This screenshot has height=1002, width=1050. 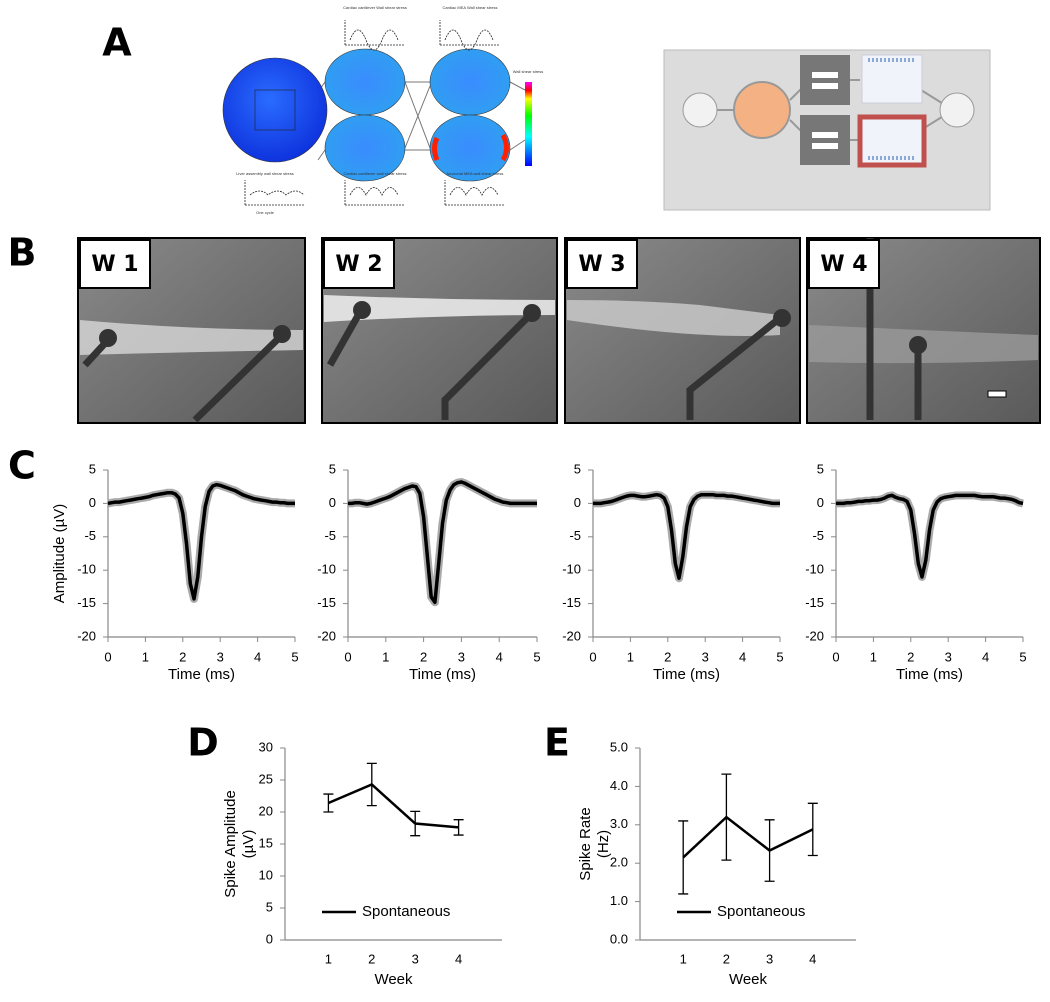 I want to click on week-label: W 2, so click(x=358, y=264).